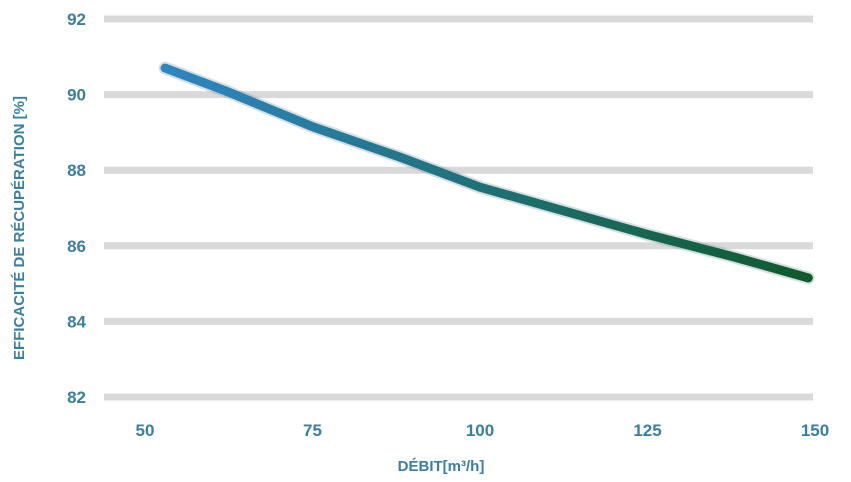 The height and width of the screenshot is (482, 851). I want to click on x-tick-labels: 50 75 100 125 150, so click(483, 430).